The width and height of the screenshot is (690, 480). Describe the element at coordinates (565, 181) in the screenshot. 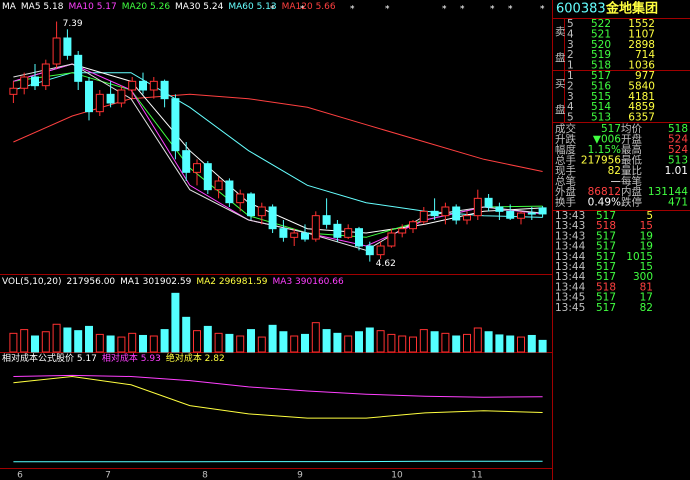

I see `stat-label: 总笔` at that location.